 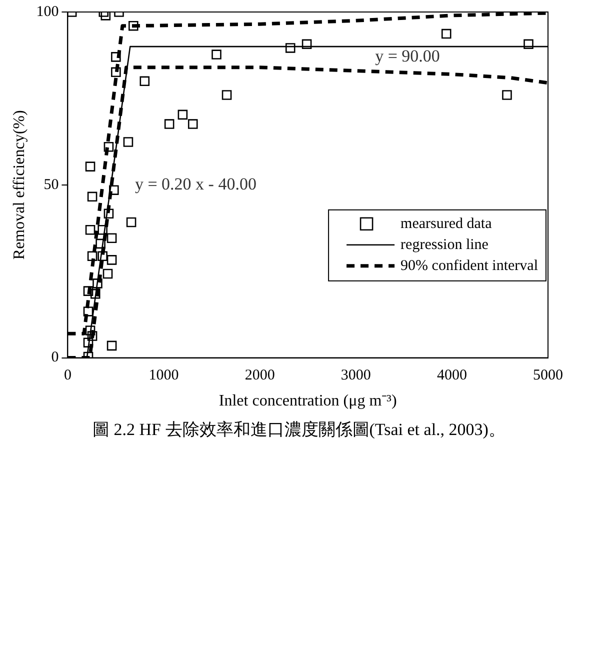 I want to click on annotation: y = 90.00, so click(x=407, y=56).